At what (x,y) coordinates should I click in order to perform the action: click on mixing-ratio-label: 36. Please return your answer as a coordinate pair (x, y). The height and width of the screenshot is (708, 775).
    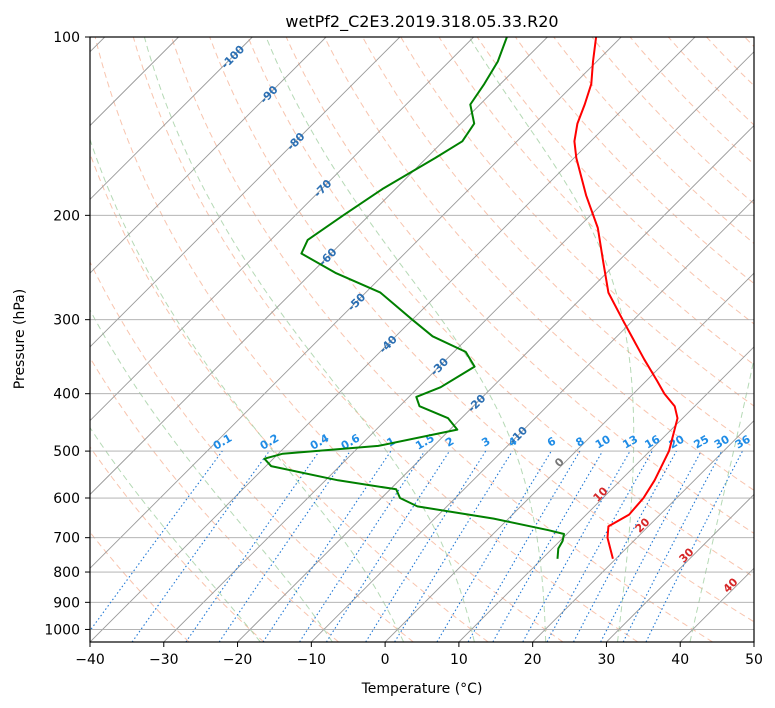
    Looking at the image, I should click on (743, 441).